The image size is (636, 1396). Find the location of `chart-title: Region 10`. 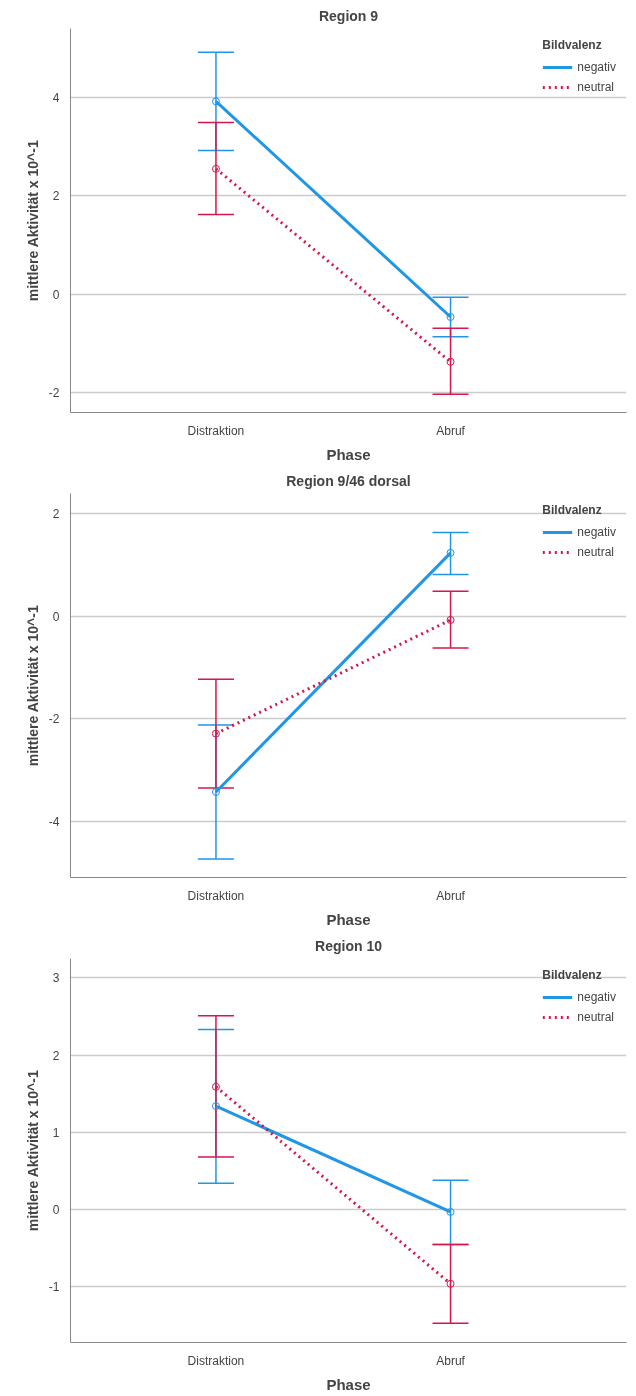

chart-title: Region 10 is located at coordinates (349, 945).